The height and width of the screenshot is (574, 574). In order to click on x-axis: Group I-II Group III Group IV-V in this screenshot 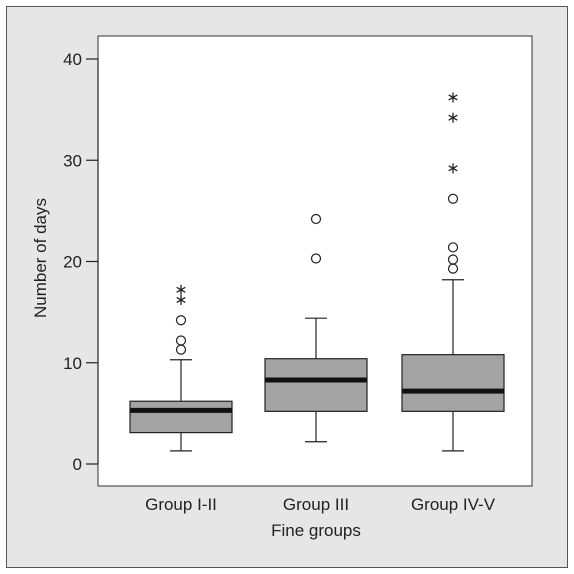, I will do `click(320, 504)`.